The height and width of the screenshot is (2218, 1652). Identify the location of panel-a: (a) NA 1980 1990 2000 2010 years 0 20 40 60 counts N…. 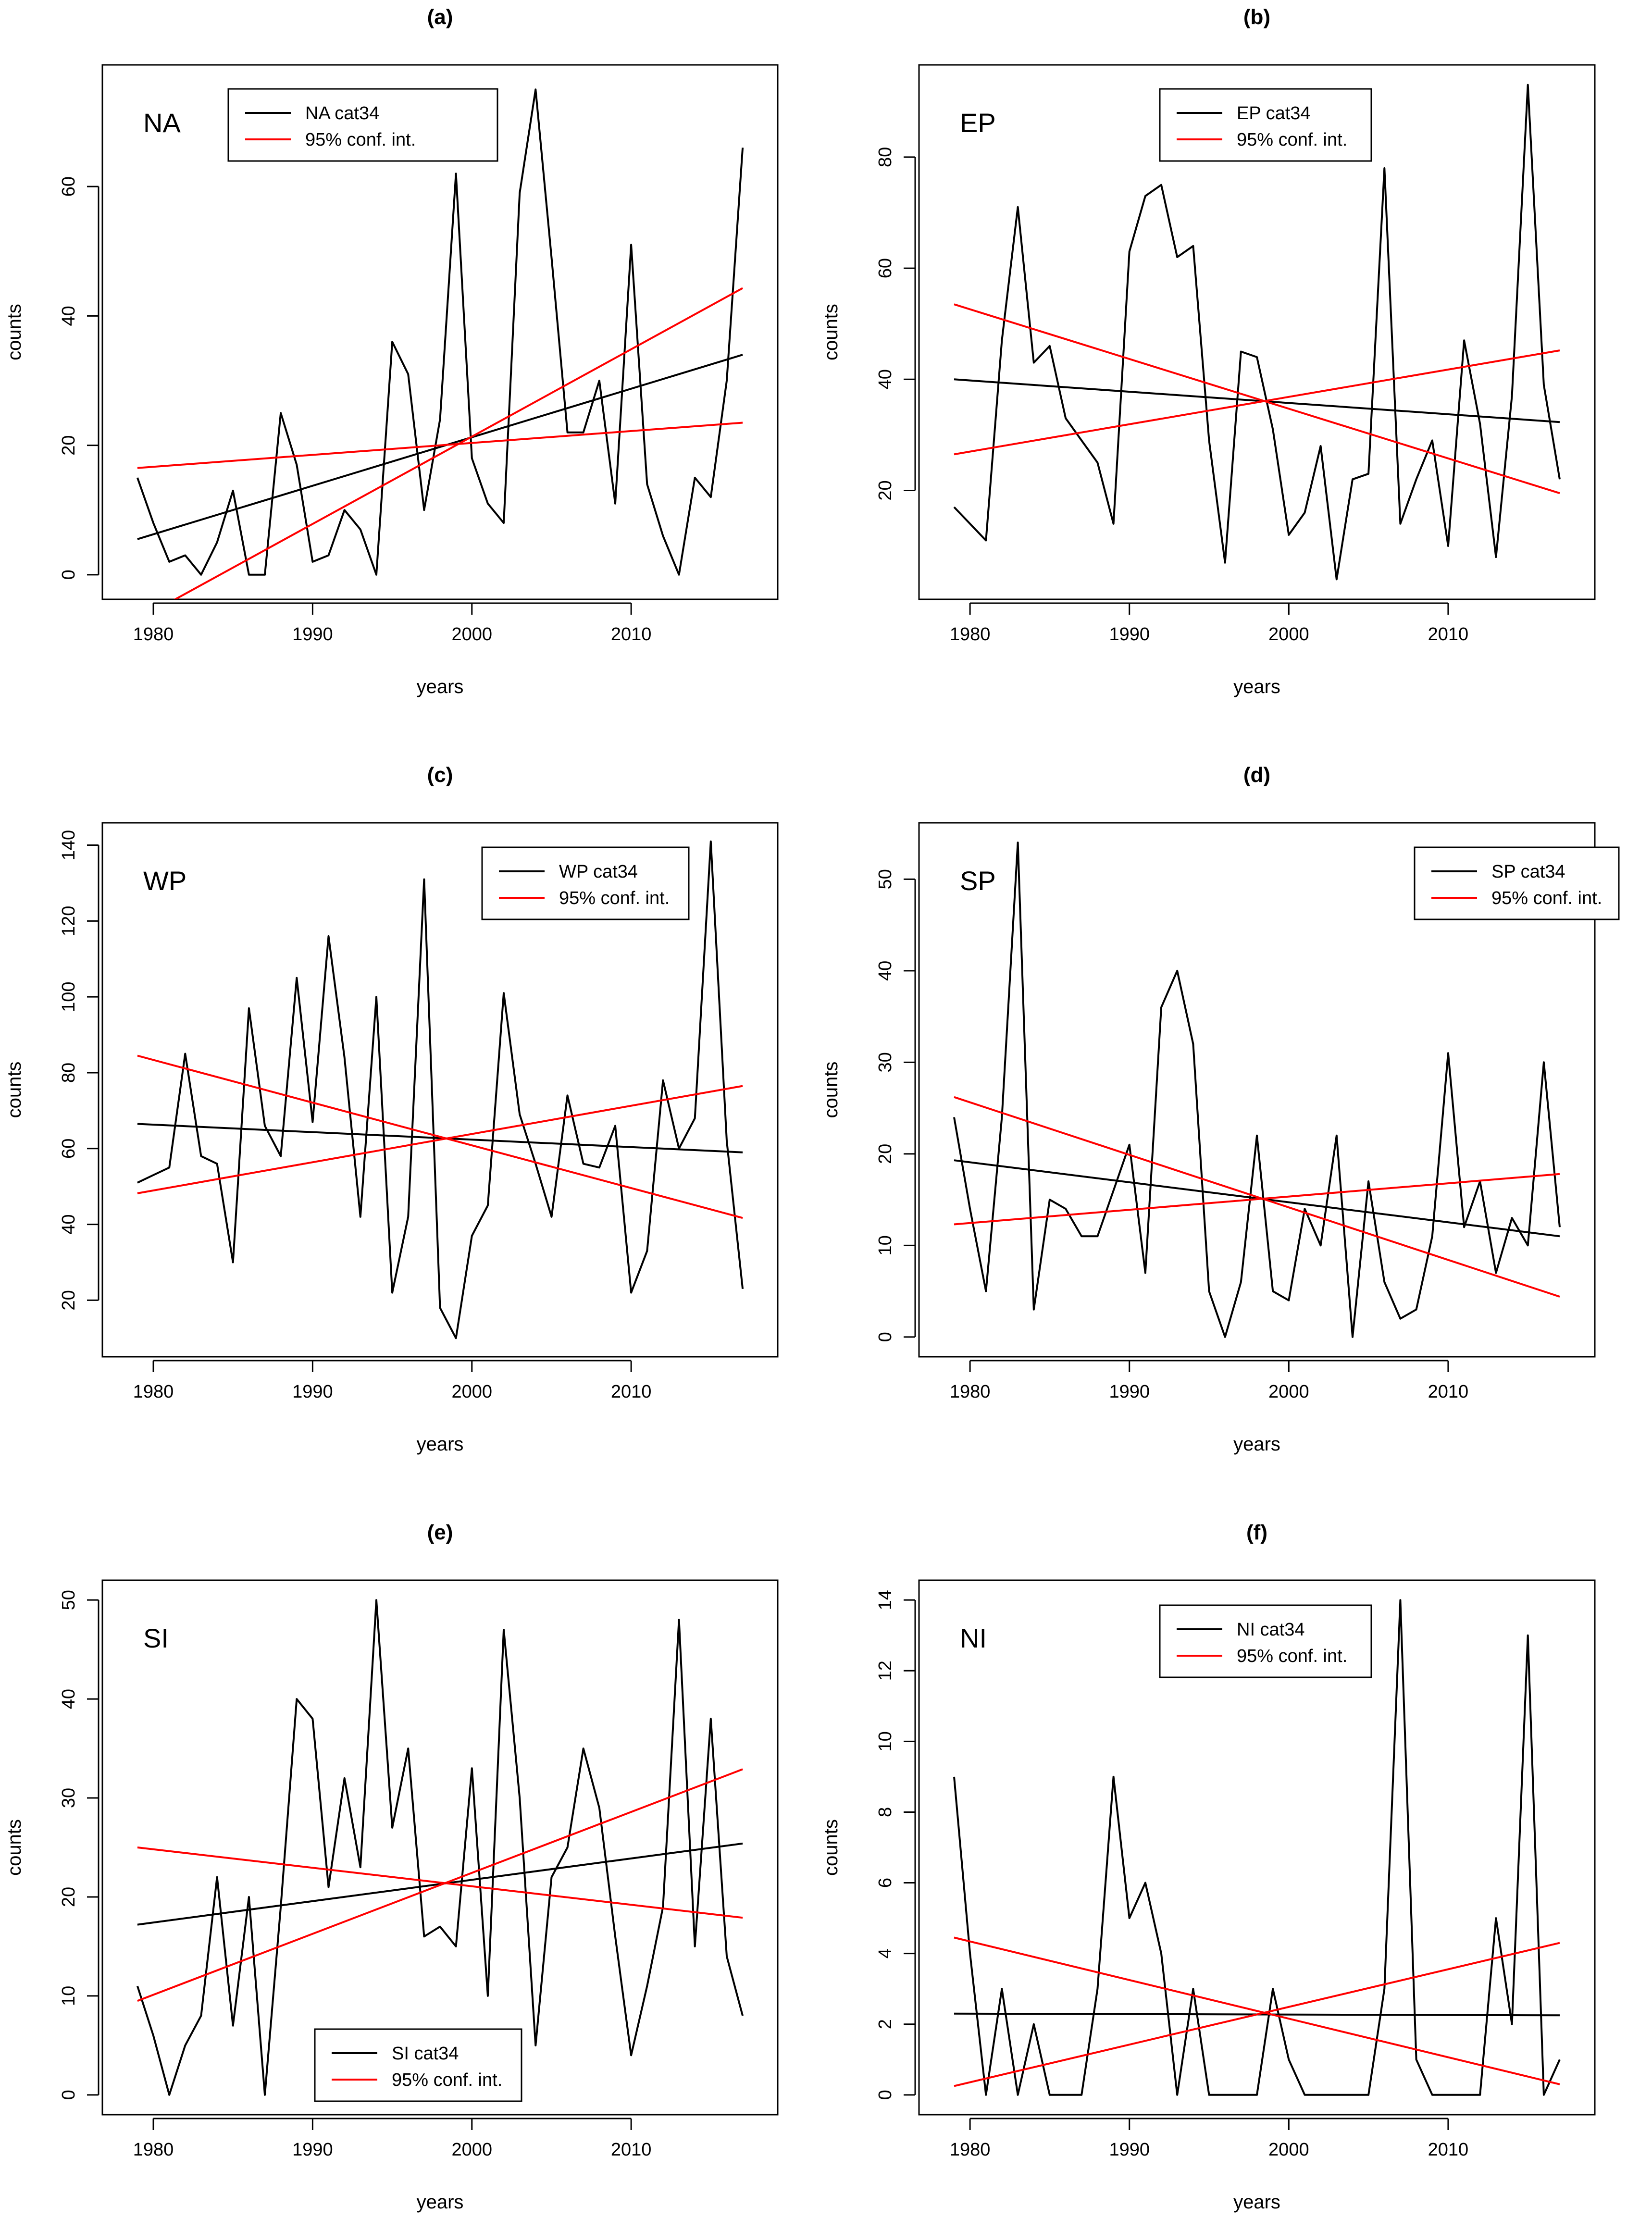
(392, 351).